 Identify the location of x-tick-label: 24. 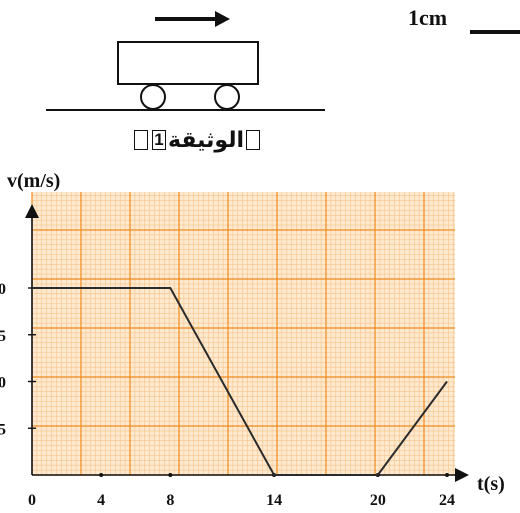
(447, 500).